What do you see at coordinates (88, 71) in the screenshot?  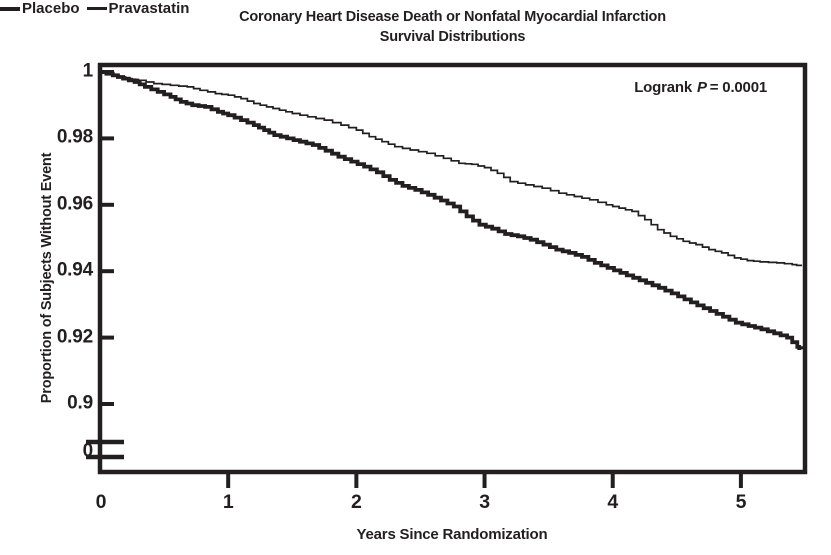 I see `y-tick-label: 1` at bounding box center [88, 71].